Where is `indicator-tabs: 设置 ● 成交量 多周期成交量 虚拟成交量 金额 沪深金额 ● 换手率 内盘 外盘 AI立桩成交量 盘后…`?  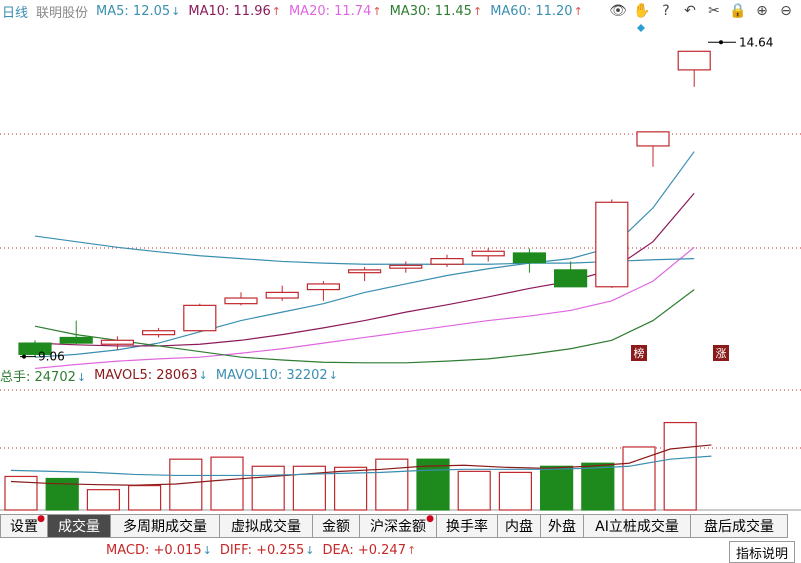
indicator-tabs: 设置 ● 成交量 多周期成交量 虚拟成交量 金额 沪深金额 ● 换手率 内盘 外盘 AI立桩成交量 盘后… is located at coordinates (394, 526).